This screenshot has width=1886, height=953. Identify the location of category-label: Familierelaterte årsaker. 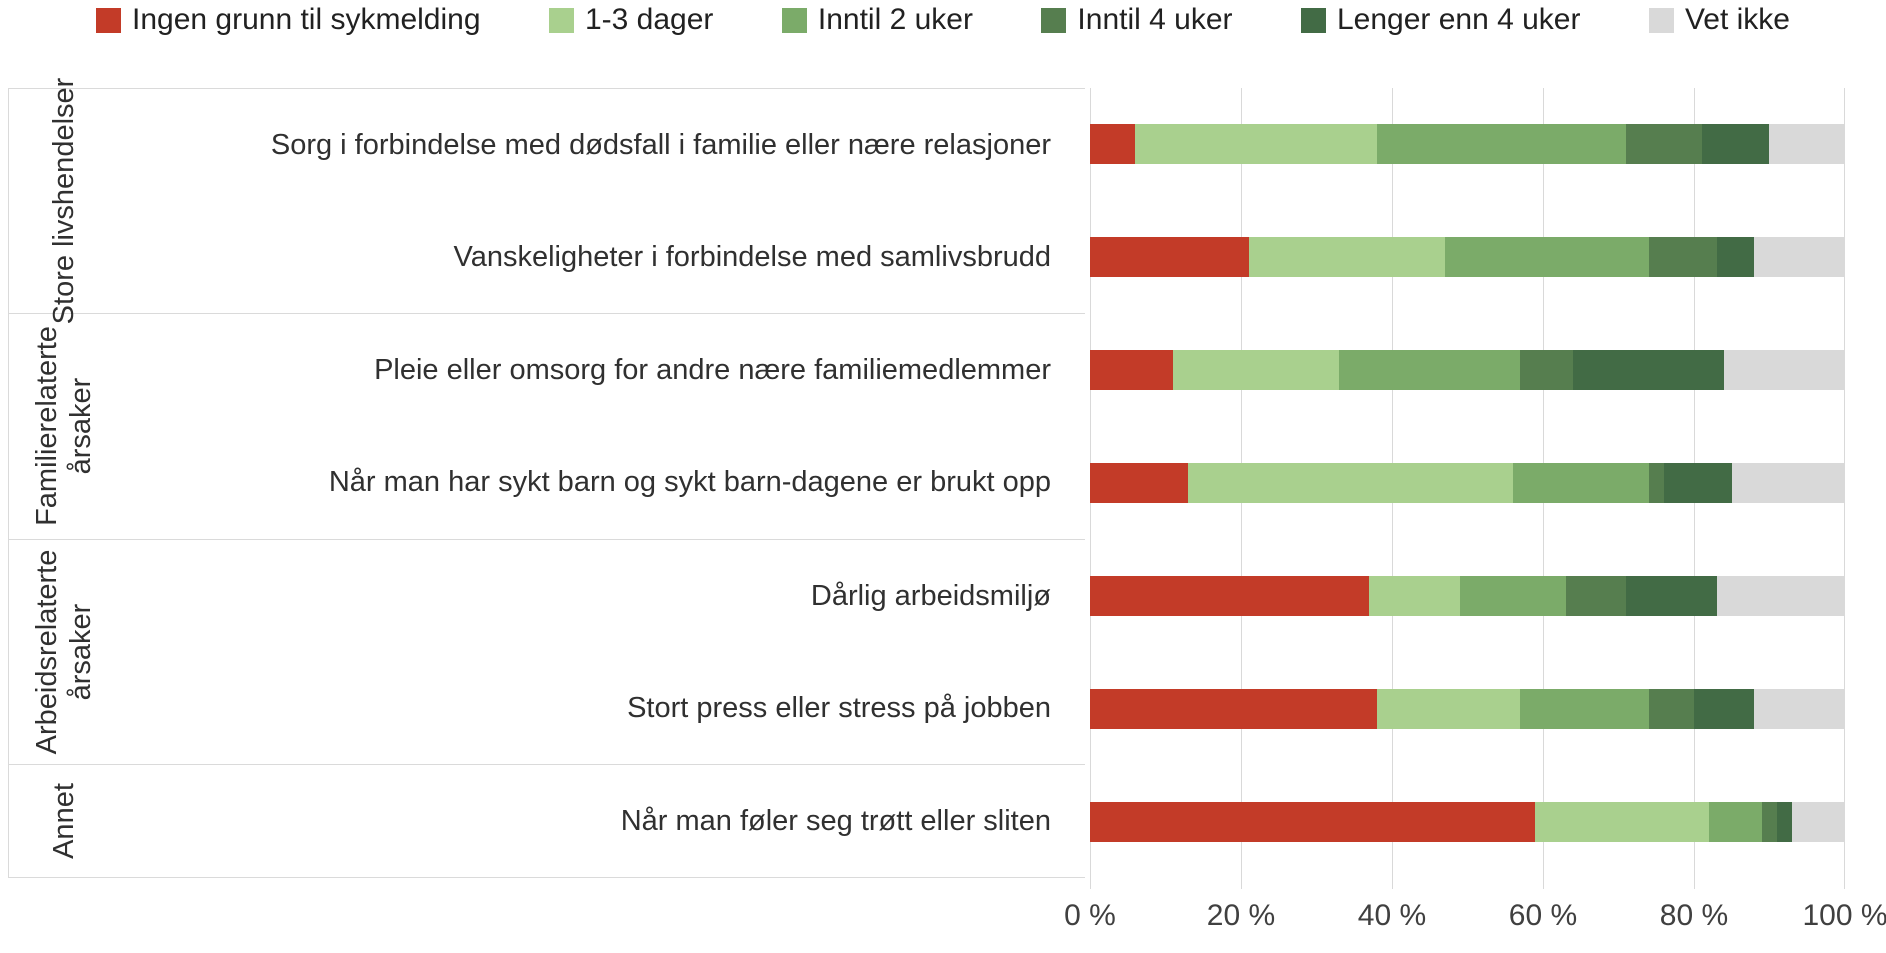
(63, 426).